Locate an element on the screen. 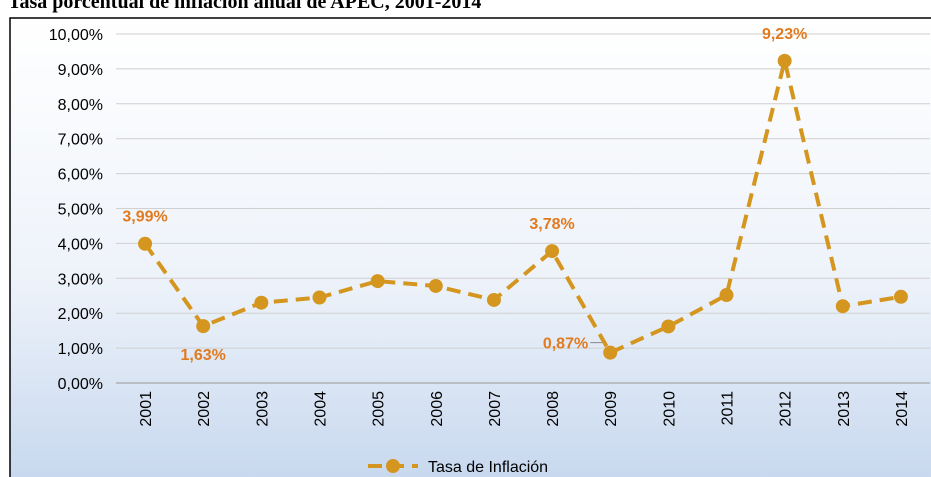 The height and width of the screenshot is (477, 931). data-label: 9,23% is located at coordinates (784, 34).